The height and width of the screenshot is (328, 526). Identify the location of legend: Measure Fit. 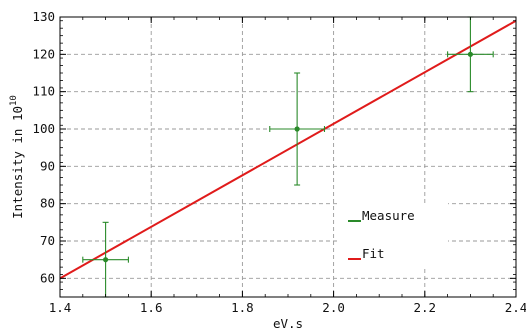
(394, 236).